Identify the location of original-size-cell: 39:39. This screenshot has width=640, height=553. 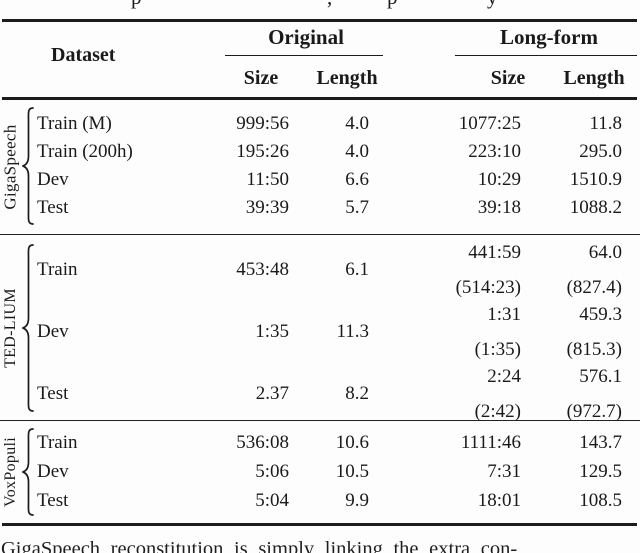
(267, 207).